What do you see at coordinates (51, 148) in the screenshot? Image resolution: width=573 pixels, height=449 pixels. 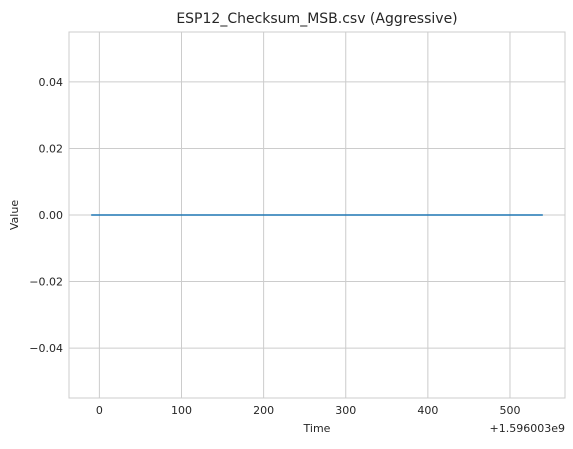 I see `y-tick-label: 0.02` at bounding box center [51, 148].